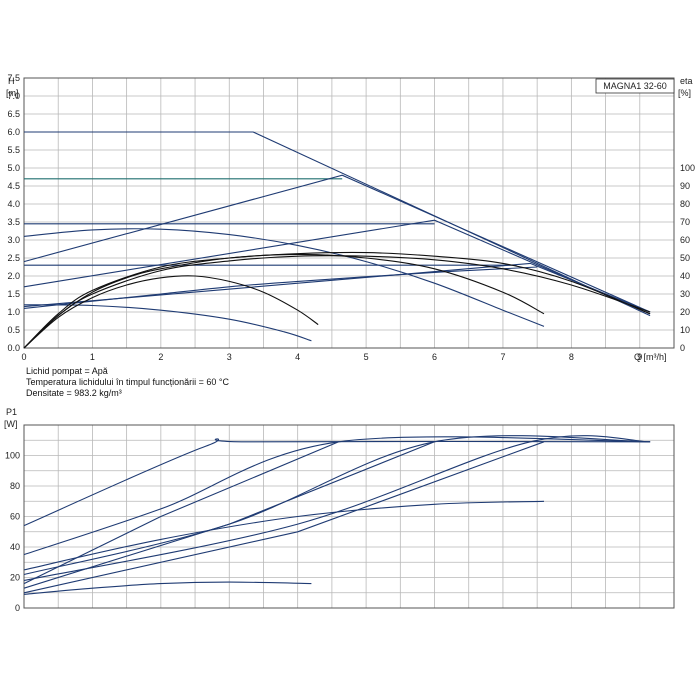  What do you see at coordinates (13, 294) in the screenshot?
I see `h-y-tick-label: 1.5` at bounding box center [13, 294].